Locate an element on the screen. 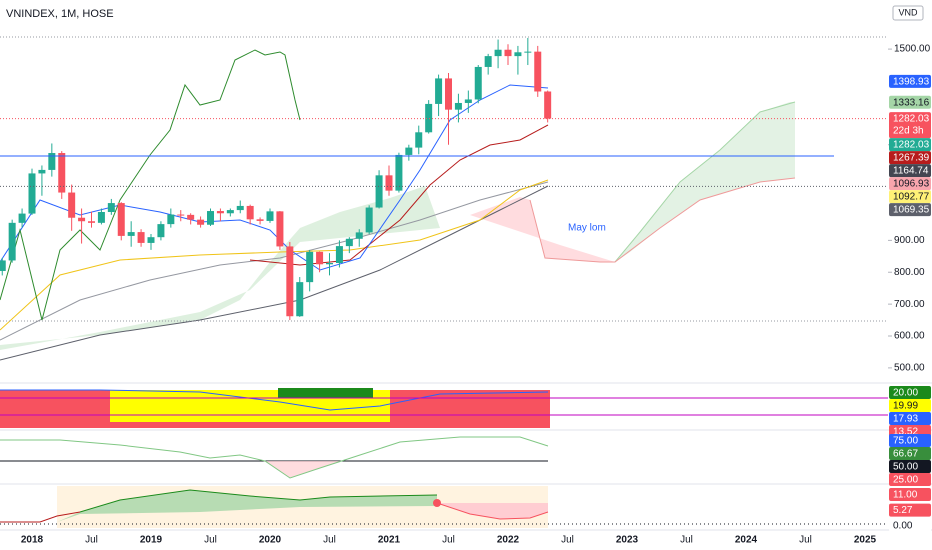 The height and width of the screenshot is (550, 932). annotation: May lom is located at coordinates (587, 228).